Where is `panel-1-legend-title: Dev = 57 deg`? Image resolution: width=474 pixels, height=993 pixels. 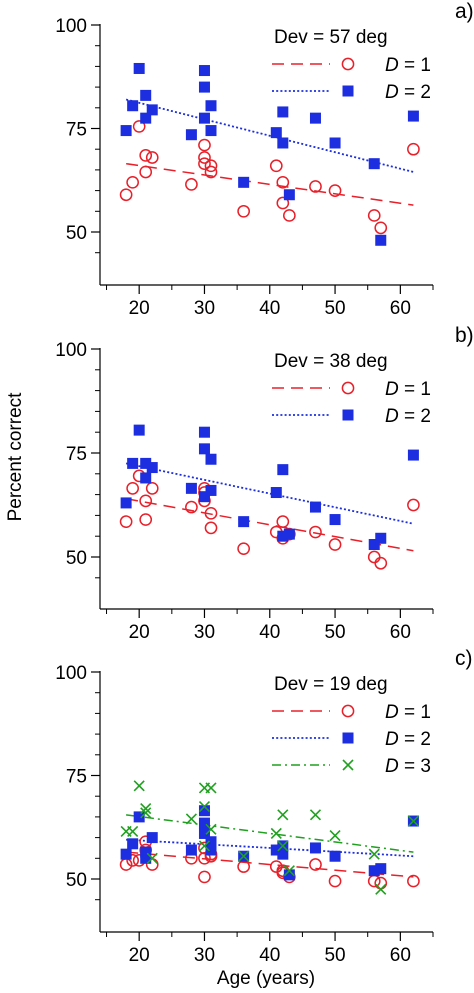
panel-1-legend-title: Dev = 57 deg is located at coordinates (331, 37).